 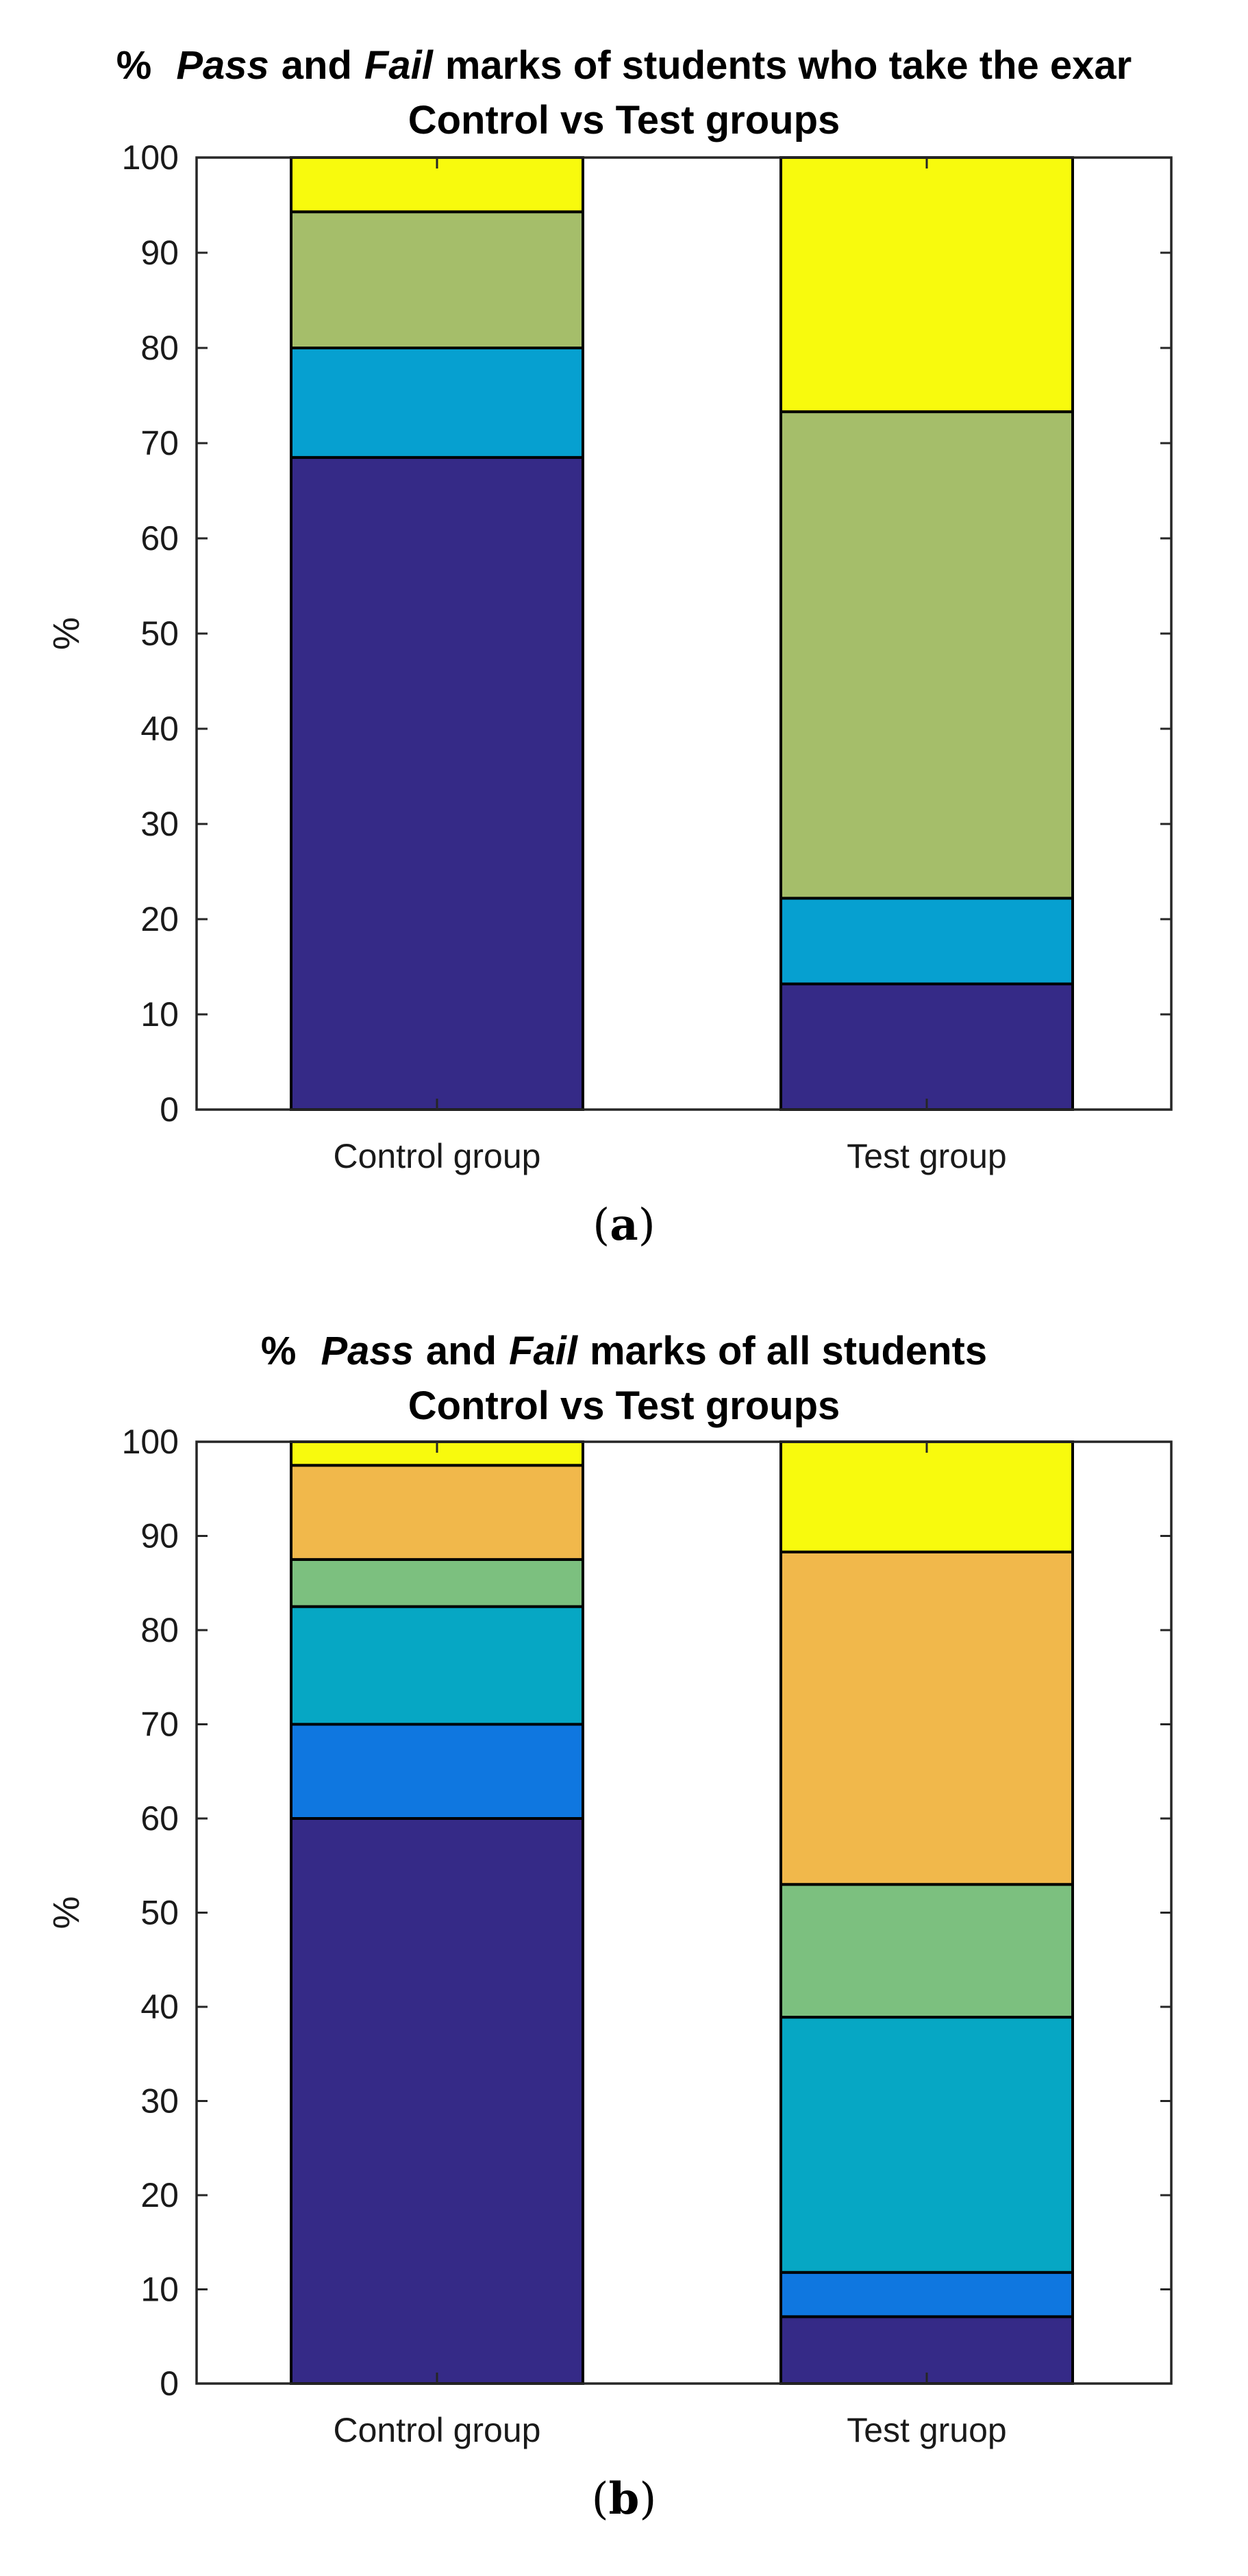 I want to click on caption-letter: a, so click(x=624, y=1225).